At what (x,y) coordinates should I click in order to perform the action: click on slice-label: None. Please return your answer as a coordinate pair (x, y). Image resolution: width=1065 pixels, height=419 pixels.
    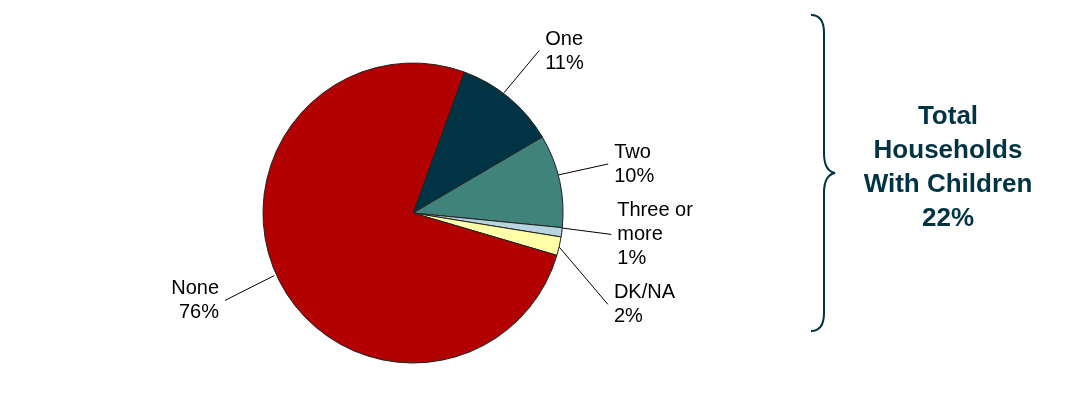
    Looking at the image, I should click on (195, 287).